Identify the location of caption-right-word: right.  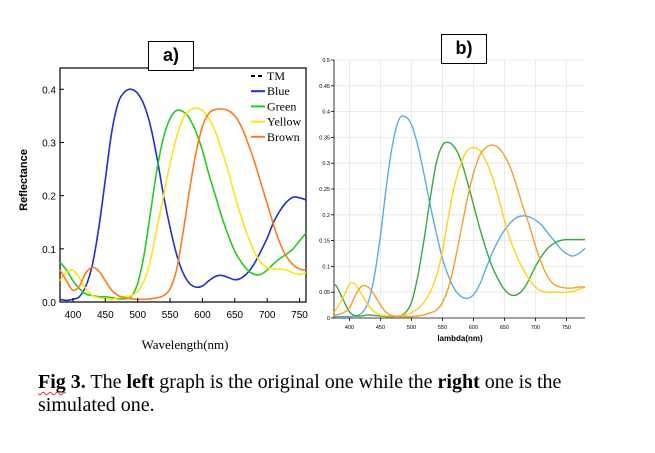
(458, 382).